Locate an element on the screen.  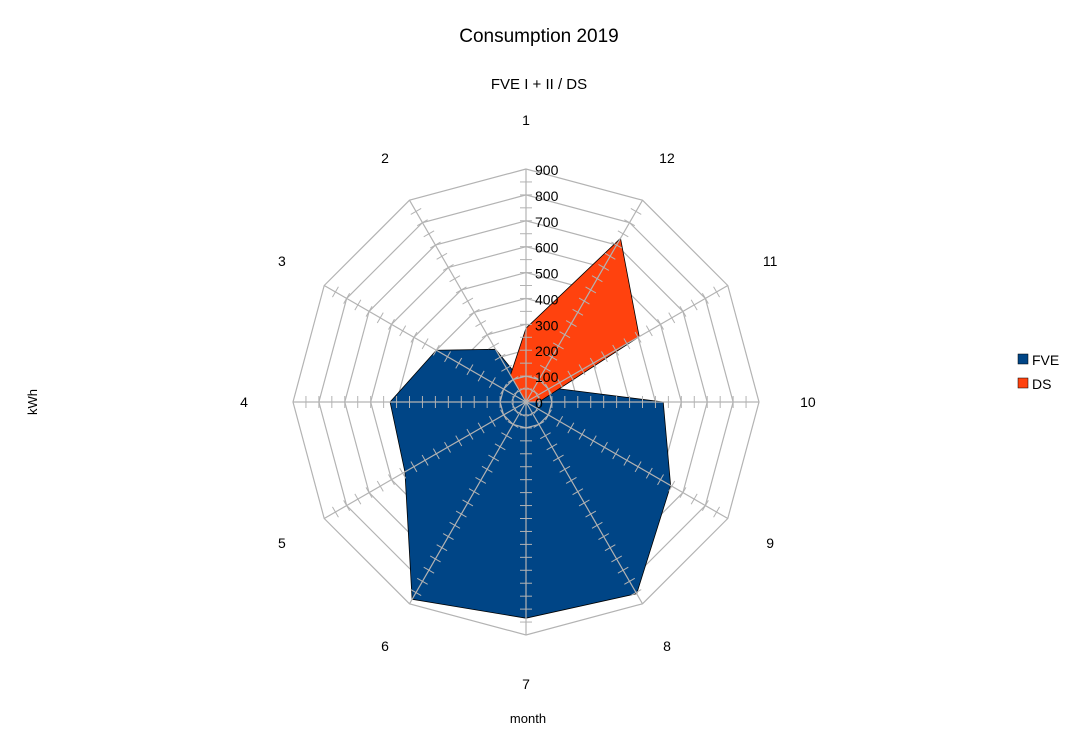
radial-tick-label: 0 is located at coordinates (539, 403).